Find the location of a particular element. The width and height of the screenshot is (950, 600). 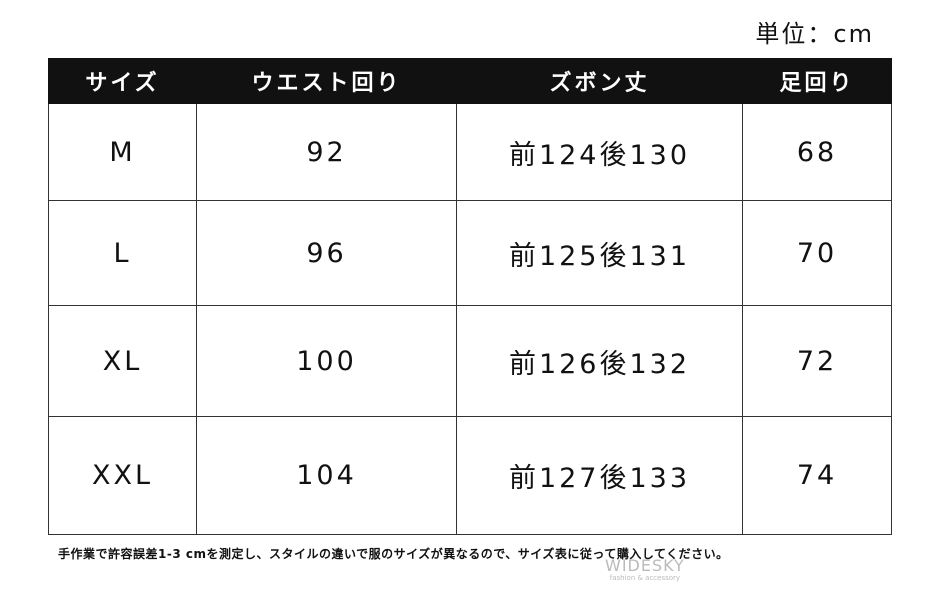

header-cell: ズボン丈 is located at coordinates (599, 81).